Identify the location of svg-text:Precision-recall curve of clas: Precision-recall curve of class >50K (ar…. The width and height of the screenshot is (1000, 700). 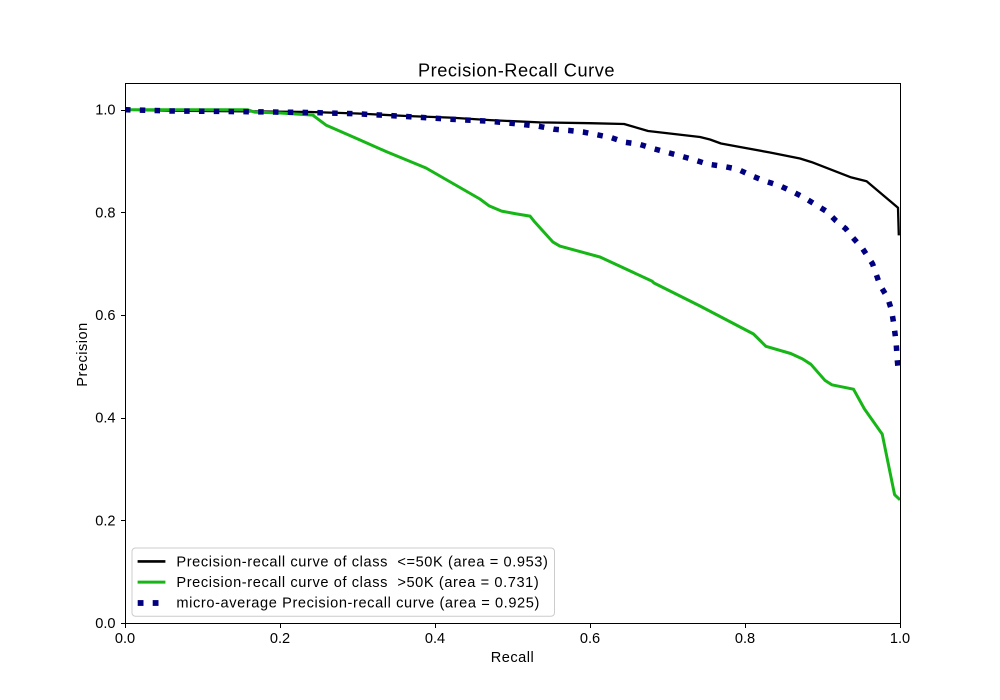
(357, 583).